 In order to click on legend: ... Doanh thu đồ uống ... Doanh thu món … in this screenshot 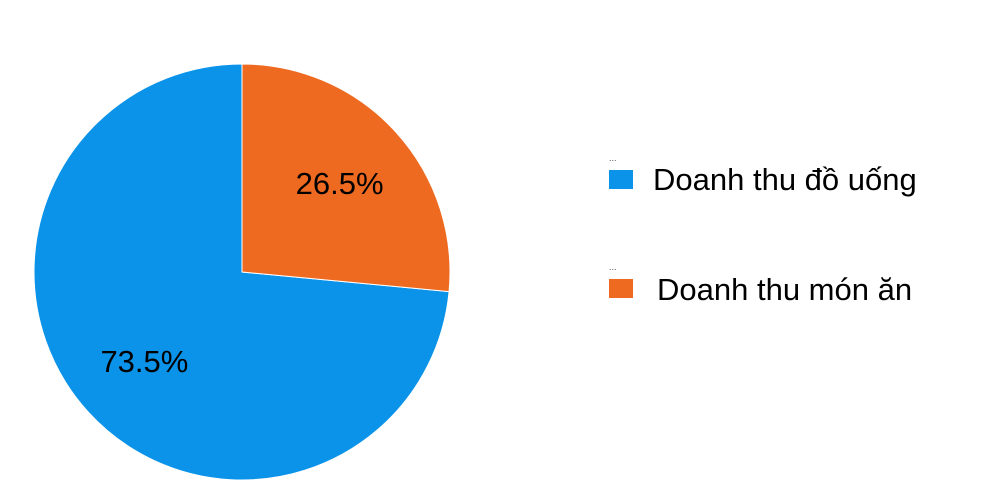, I will do `click(763, 230)`.